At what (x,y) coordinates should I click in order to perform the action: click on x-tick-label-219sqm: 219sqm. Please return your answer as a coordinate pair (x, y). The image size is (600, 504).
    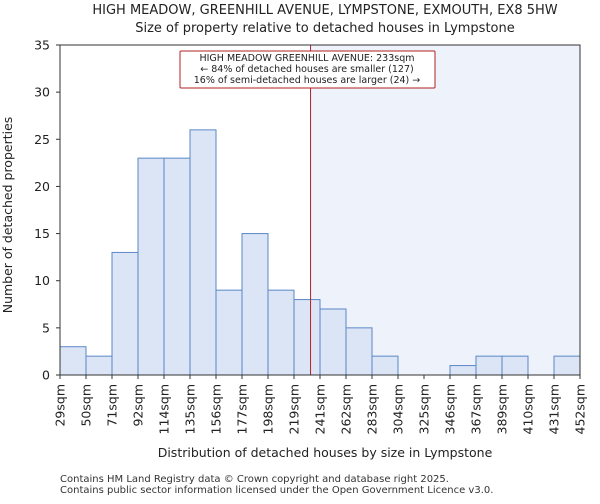
    Looking at the image, I should click on (294, 409).